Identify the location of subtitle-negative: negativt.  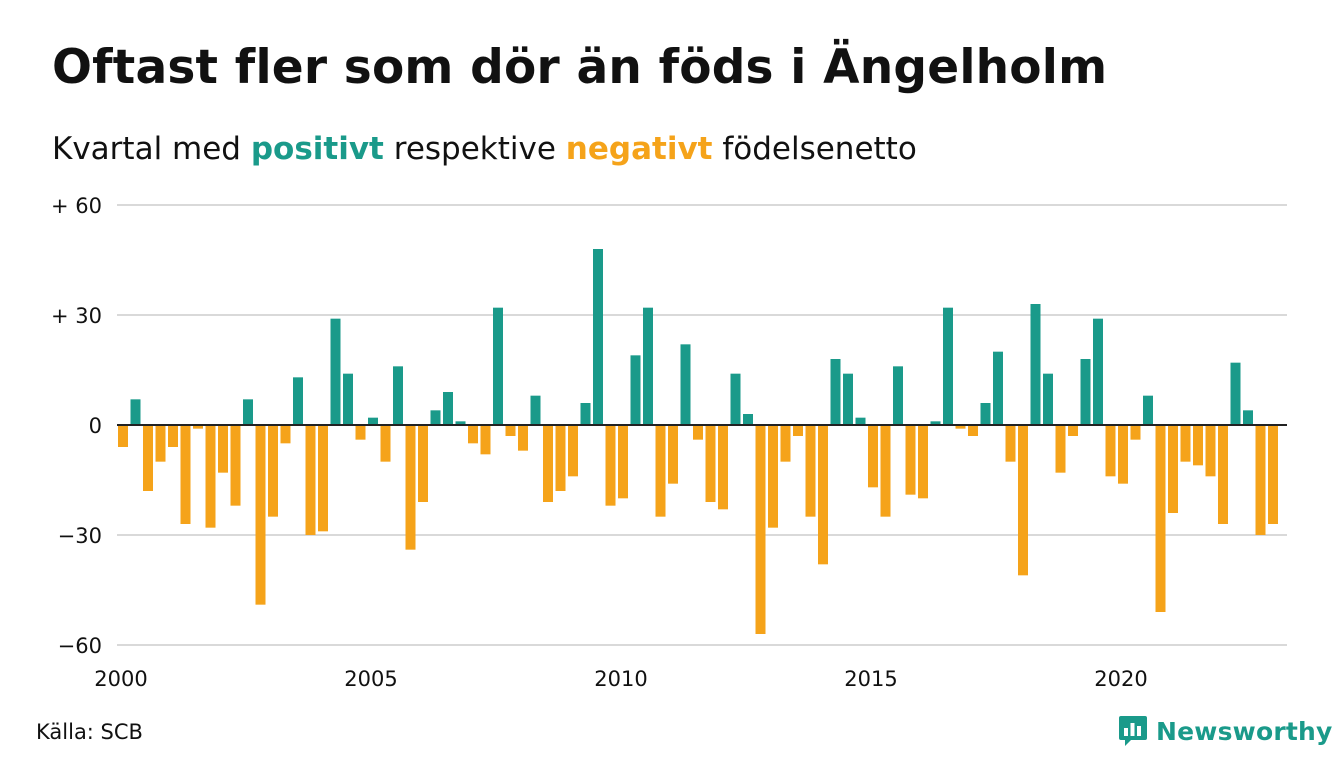
(639, 149).